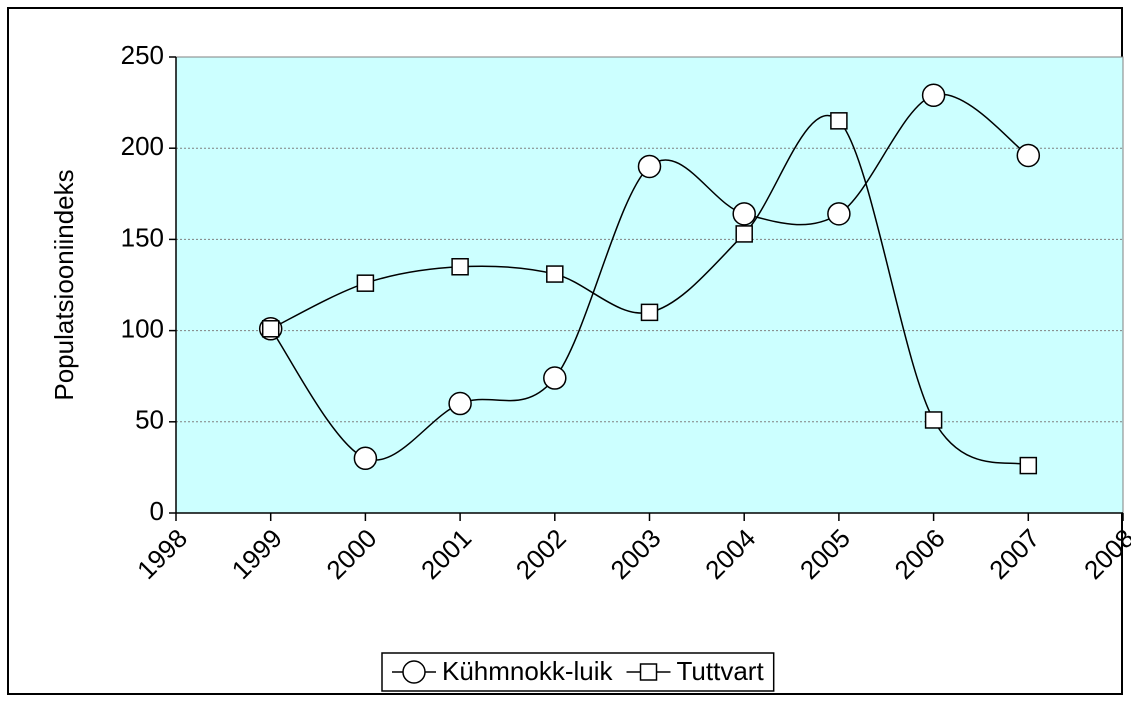 Image resolution: width=1131 pixels, height=705 pixels. What do you see at coordinates (528, 671) in the screenshot?
I see `legend-label: Kühmnokk-luik` at bounding box center [528, 671].